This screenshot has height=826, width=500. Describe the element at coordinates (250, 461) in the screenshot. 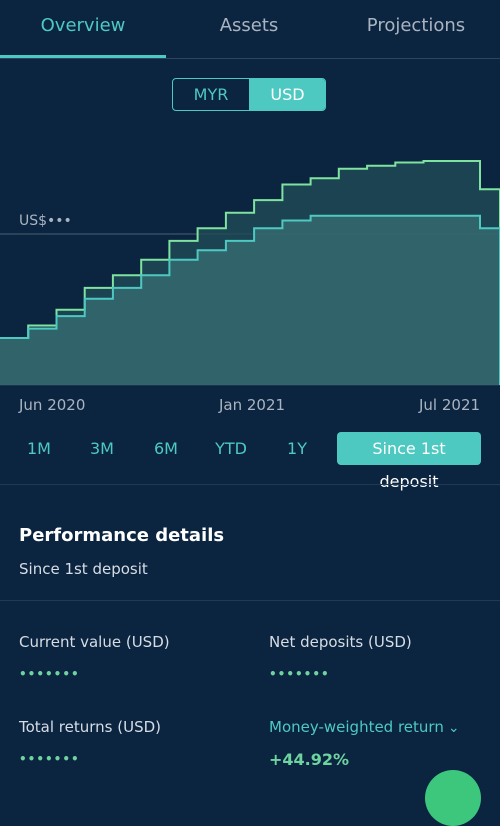

I see `time-range-selector: 1M 3M 6M YTD 1Y Since 1st deposit` at that location.